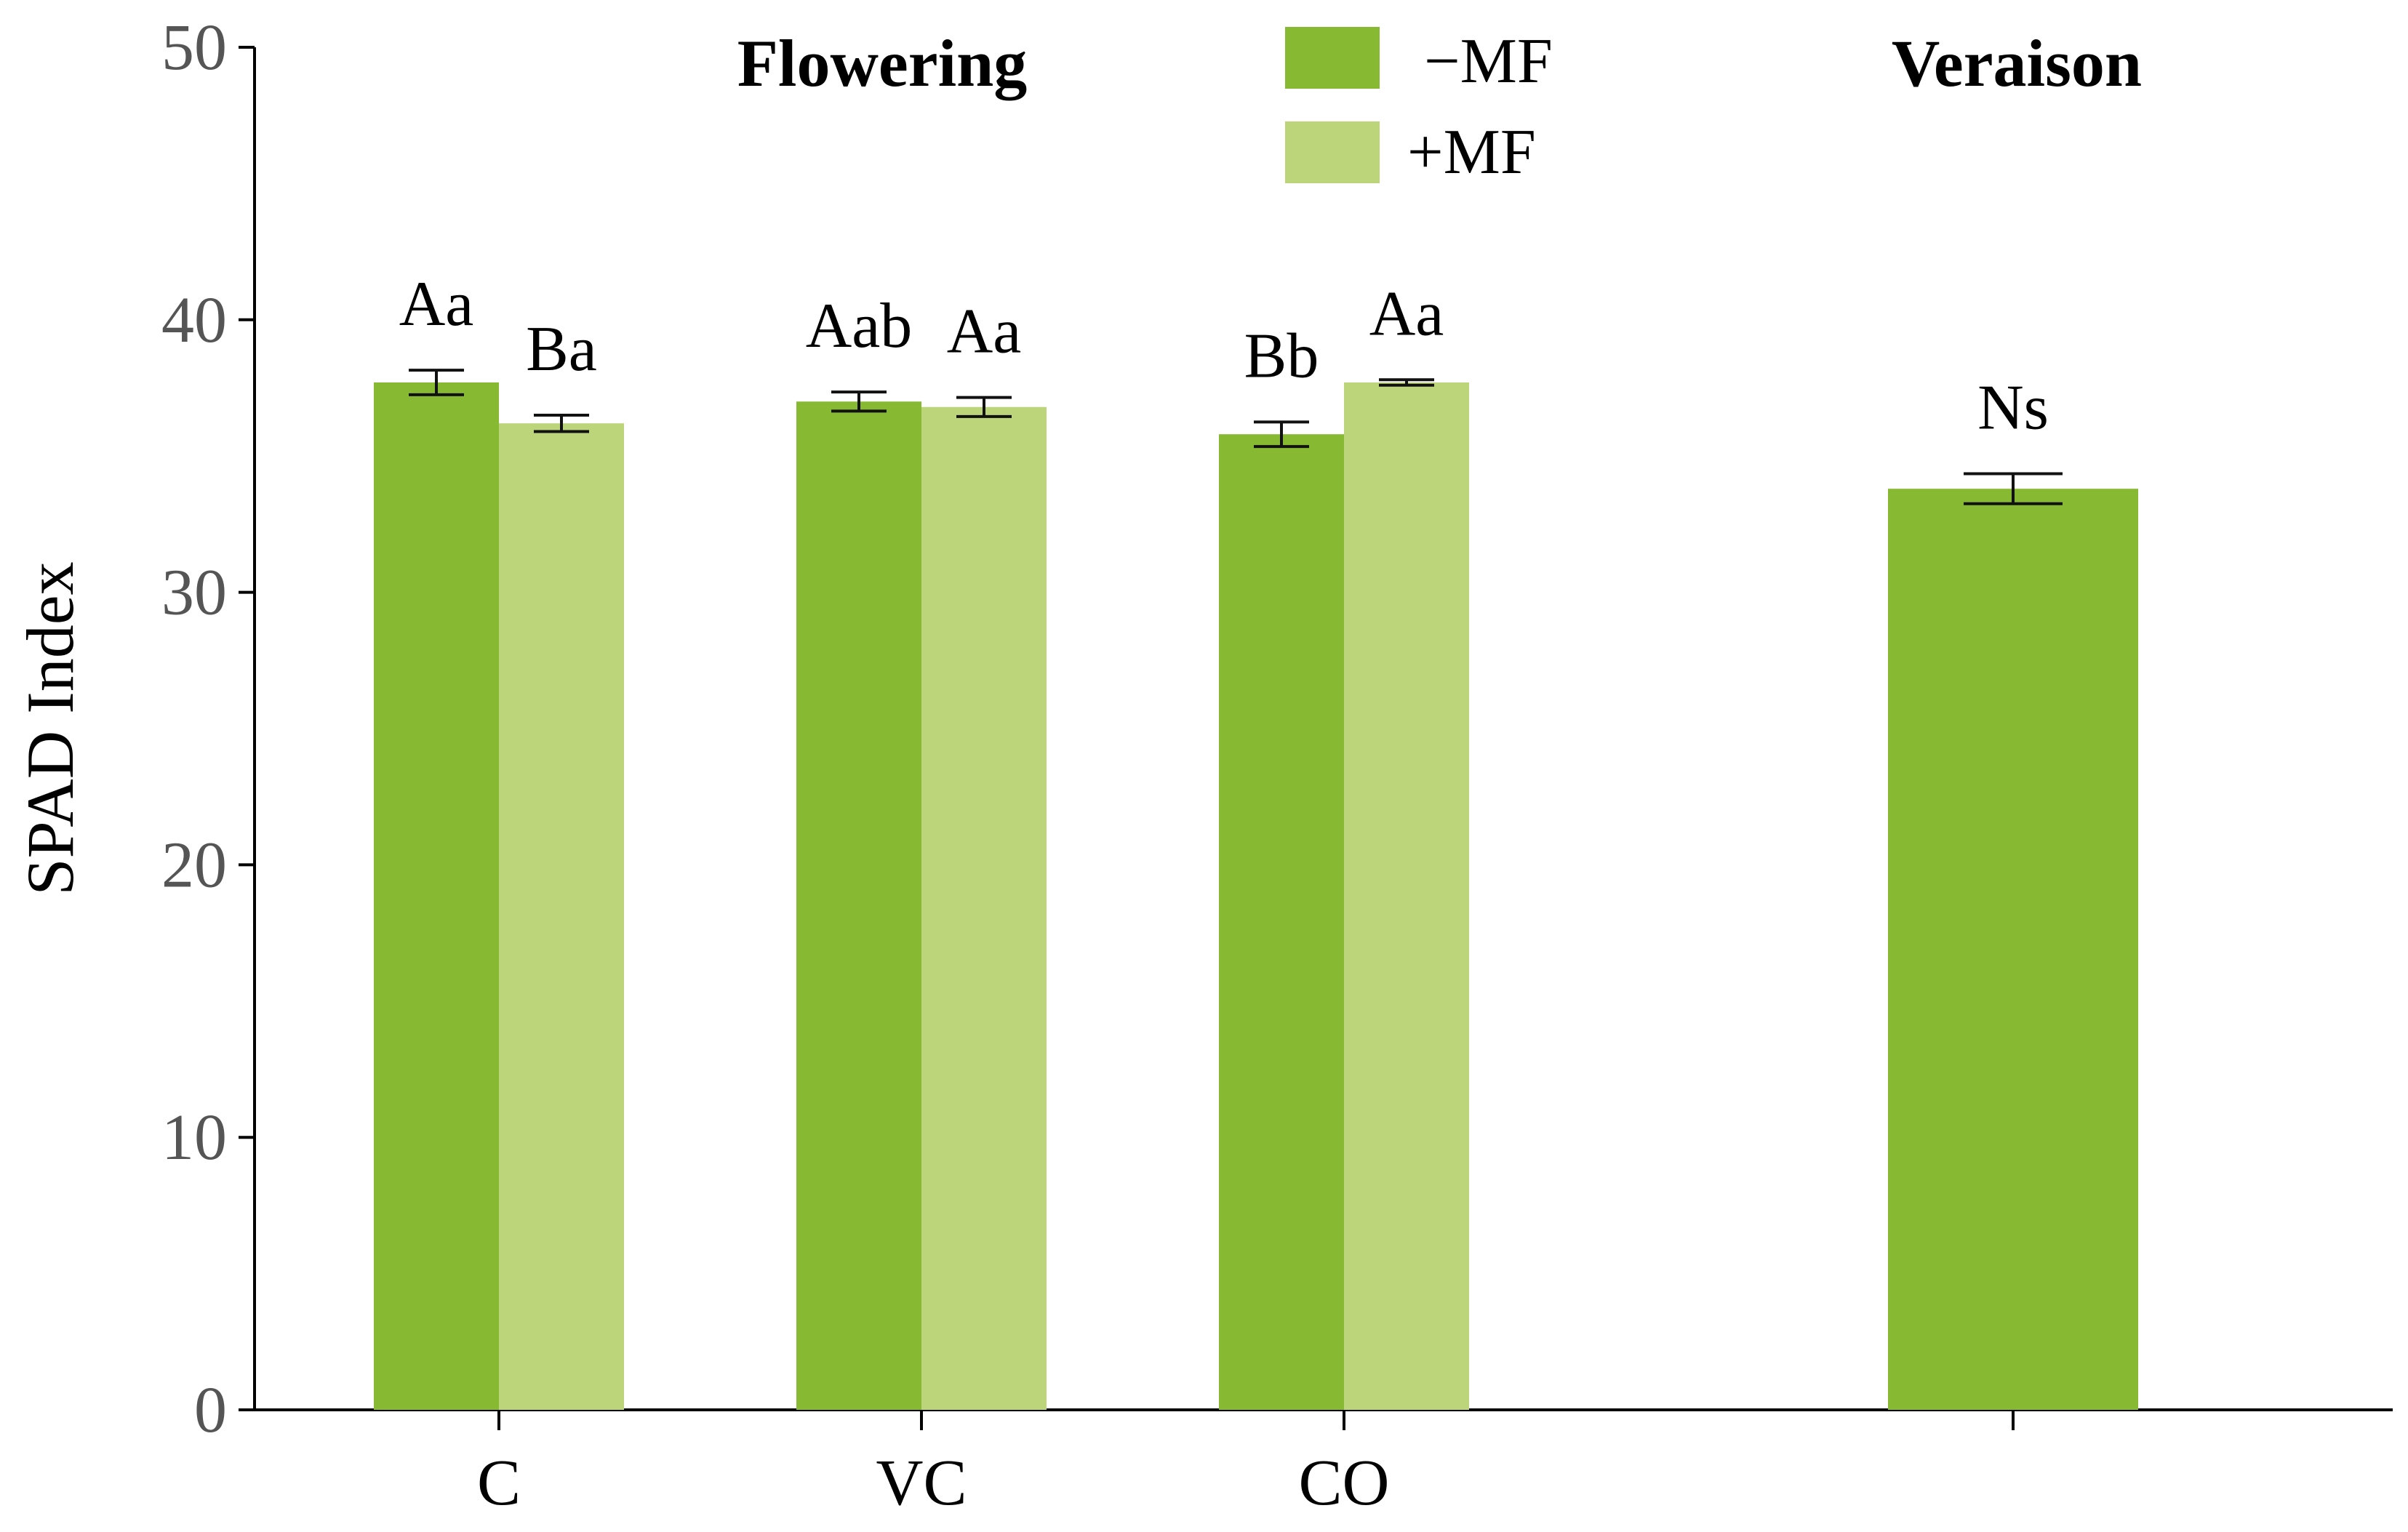 The image size is (2408, 1532). Describe the element at coordinates (1281, 356) in the screenshot. I see `sig-label-minus-mf-flowering-co: Bb` at that location.